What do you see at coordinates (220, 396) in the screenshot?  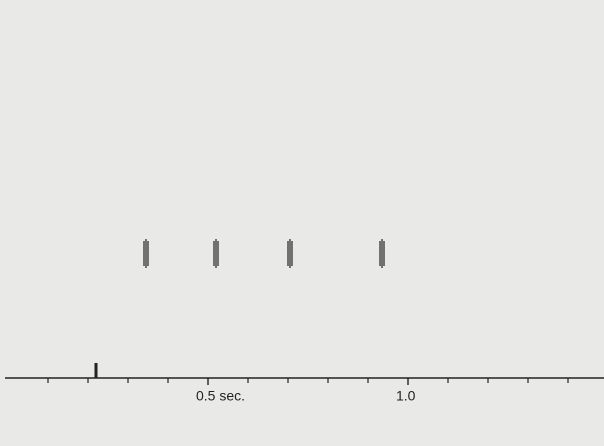 I see `x-tick-label: 0.5 sec.` at bounding box center [220, 396].